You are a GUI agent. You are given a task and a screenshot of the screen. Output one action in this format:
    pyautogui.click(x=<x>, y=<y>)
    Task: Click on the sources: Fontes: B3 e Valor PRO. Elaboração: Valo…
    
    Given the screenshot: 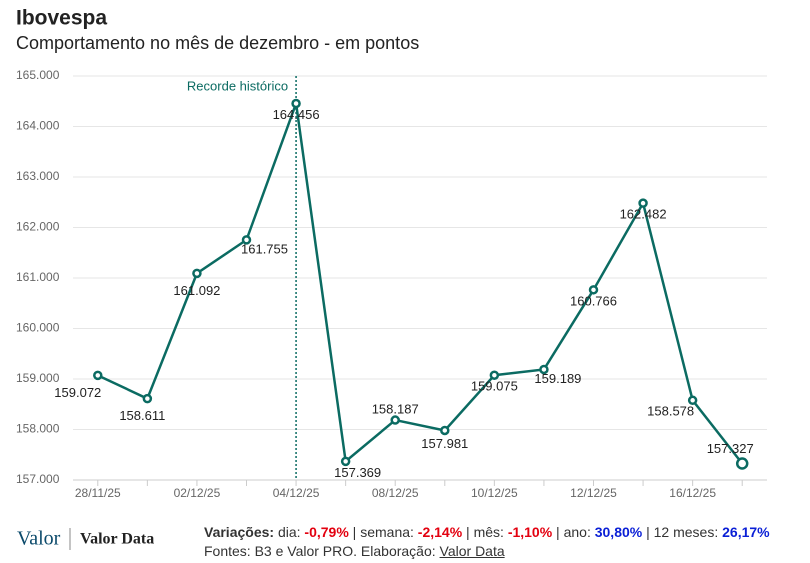 What is the action you would take?
    pyautogui.click(x=354, y=551)
    